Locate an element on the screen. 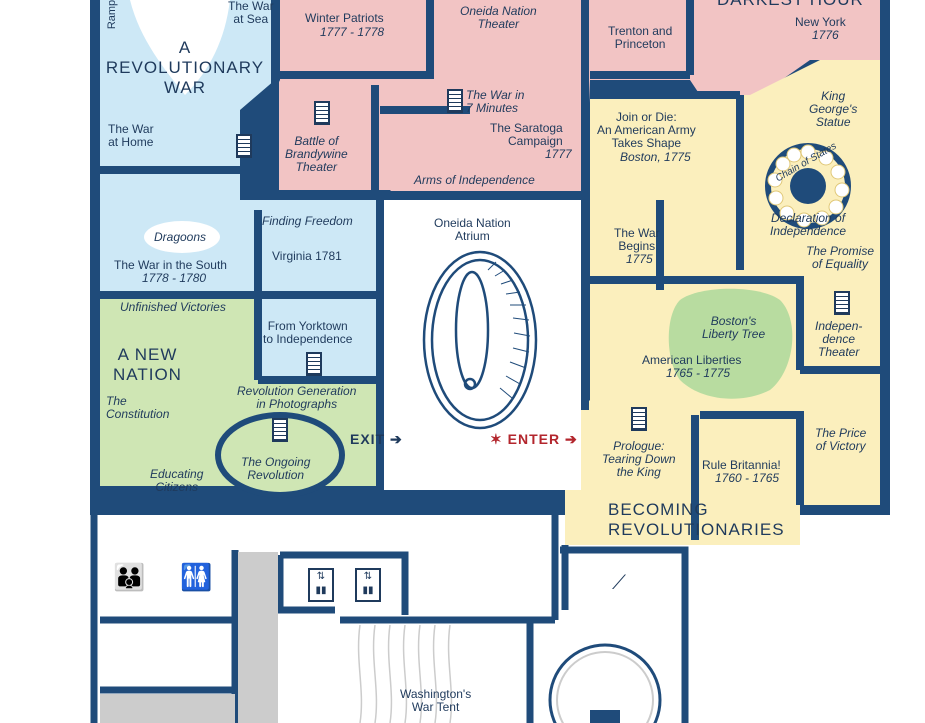 The width and height of the screenshot is (925, 723). label-king-georges-statue: King George's Statue is located at coordinates (833, 109).